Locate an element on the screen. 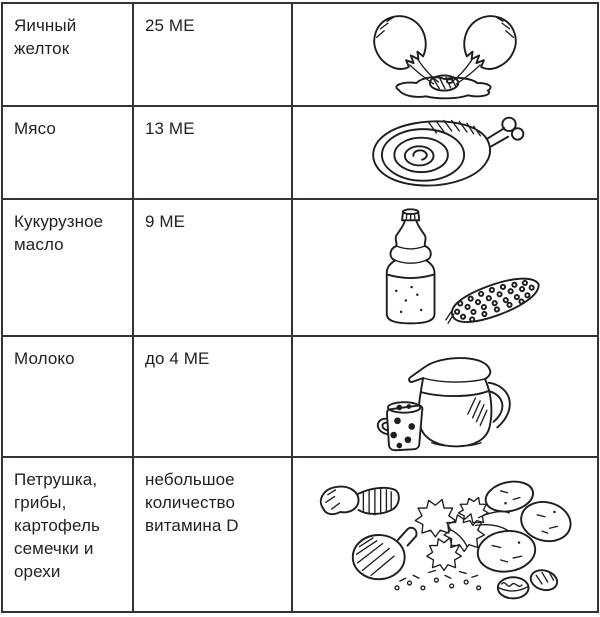 The image size is (600, 617). food-name: Яичный желток is located at coordinates (45, 37).